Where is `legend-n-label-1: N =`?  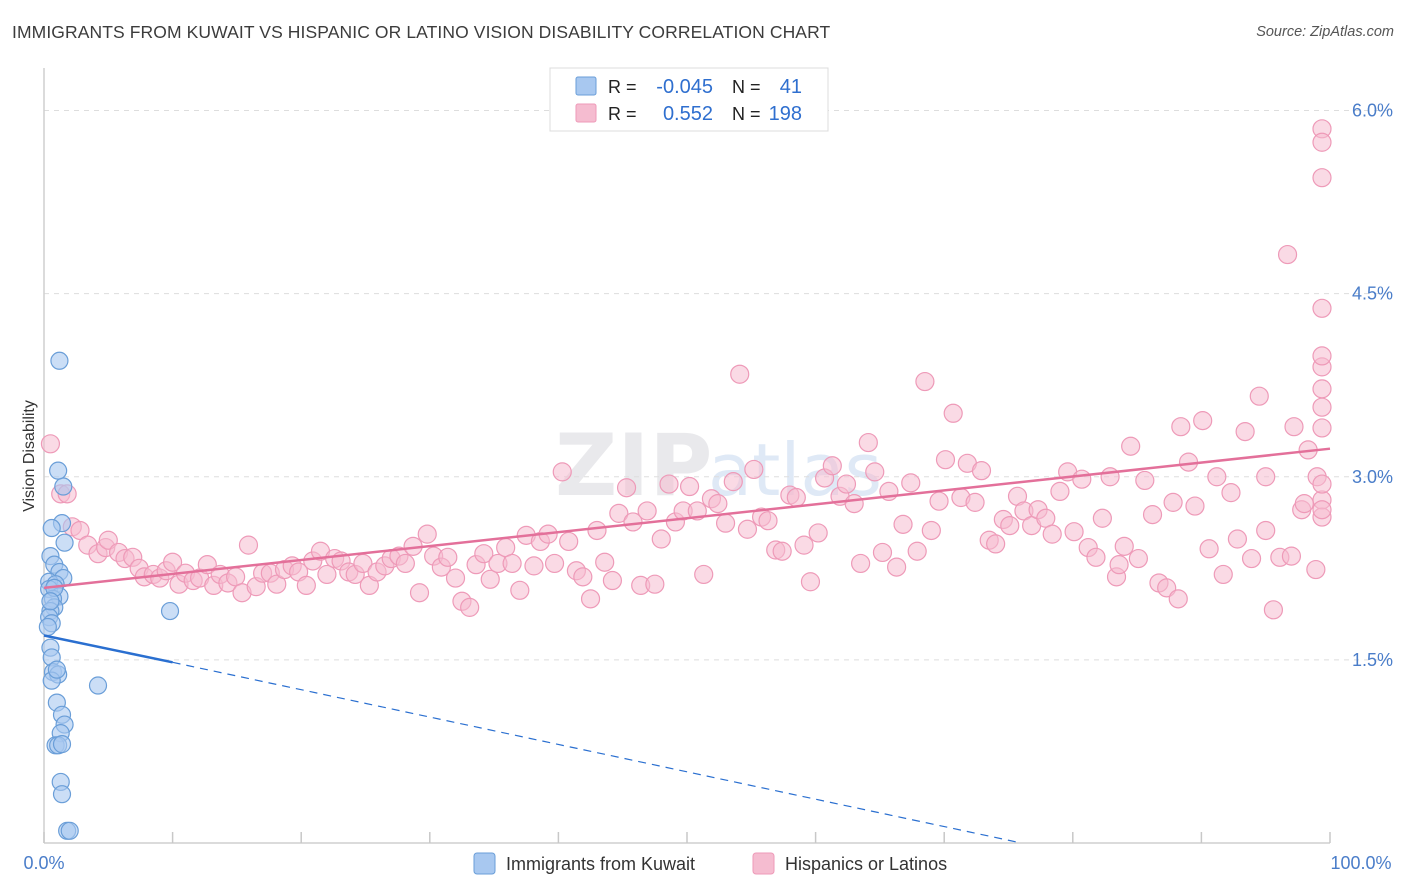 legend-n-label-1: N = is located at coordinates (746, 87).